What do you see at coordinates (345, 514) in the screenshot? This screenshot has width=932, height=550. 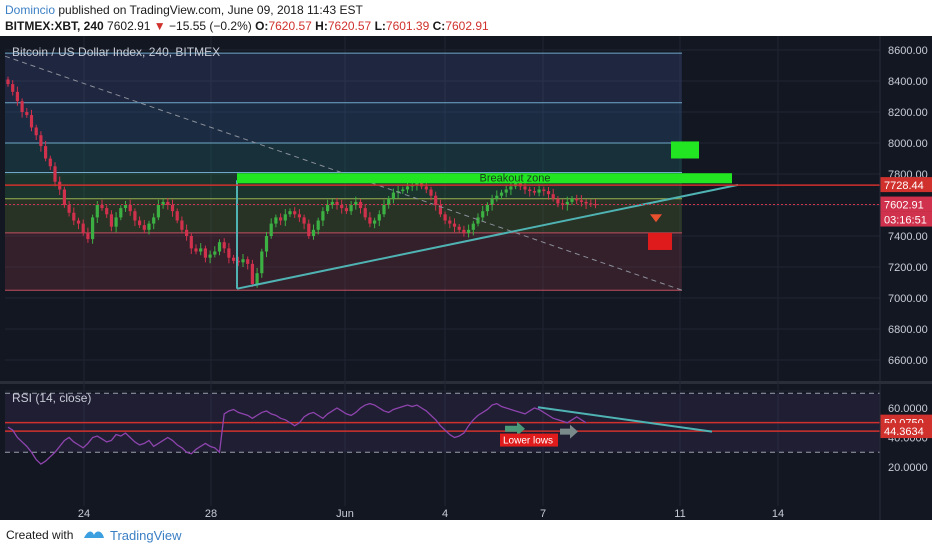 I see `time-tick-label: Jun` at bounding box center [345, 514].